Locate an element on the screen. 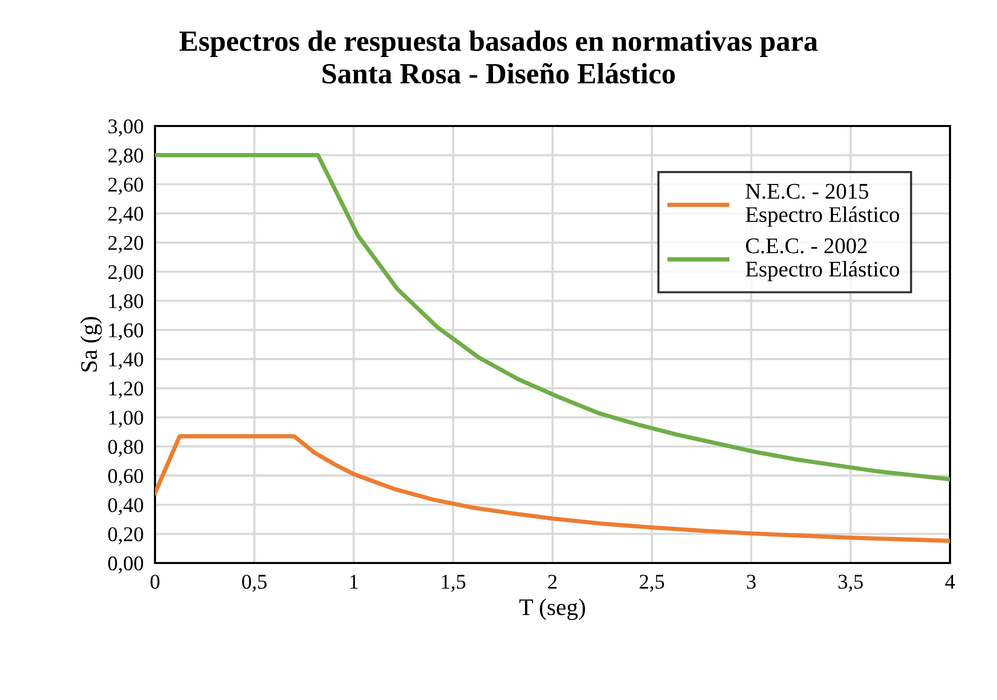 This screenshot has width=997, height=700. line-series is located at coordinates (552, 488).